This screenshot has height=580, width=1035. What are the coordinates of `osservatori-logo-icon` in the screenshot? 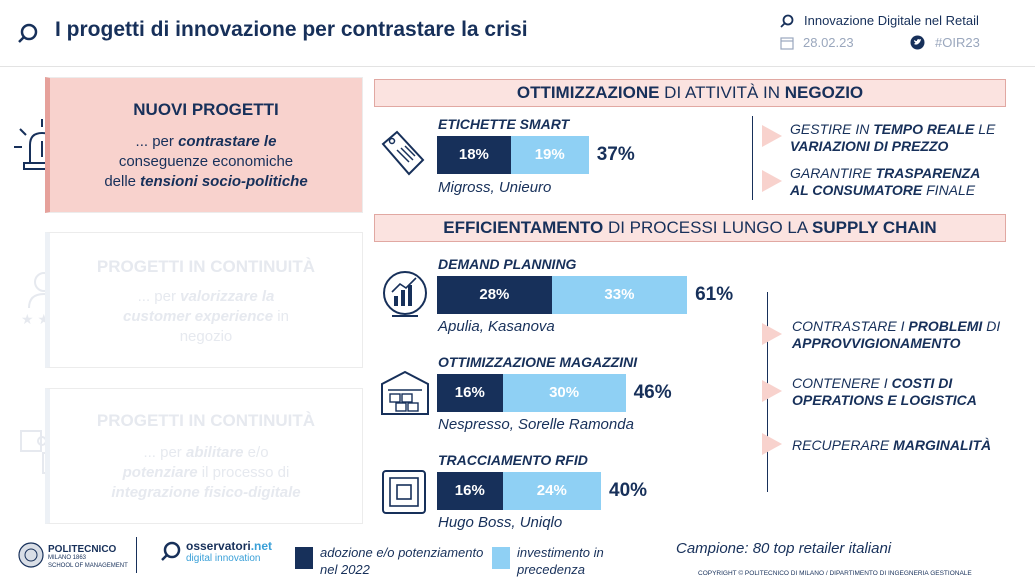 It's located at (171, 551).